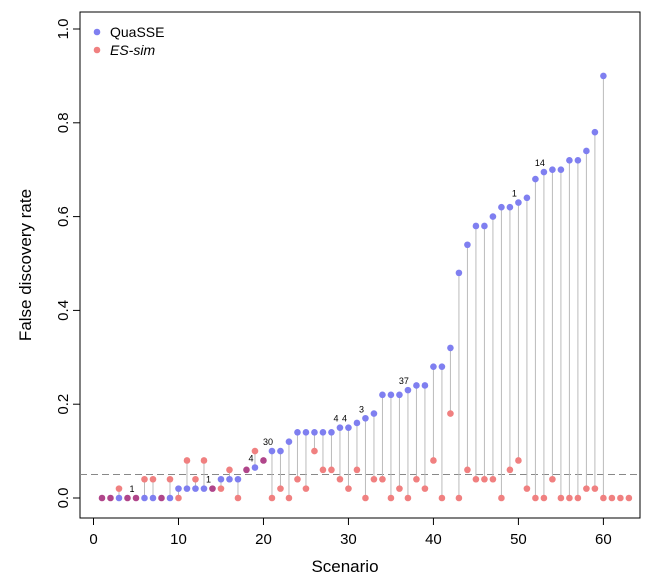 The image size is (651, 585). I want to click on x-tick-label: 30, so click(348, 539).